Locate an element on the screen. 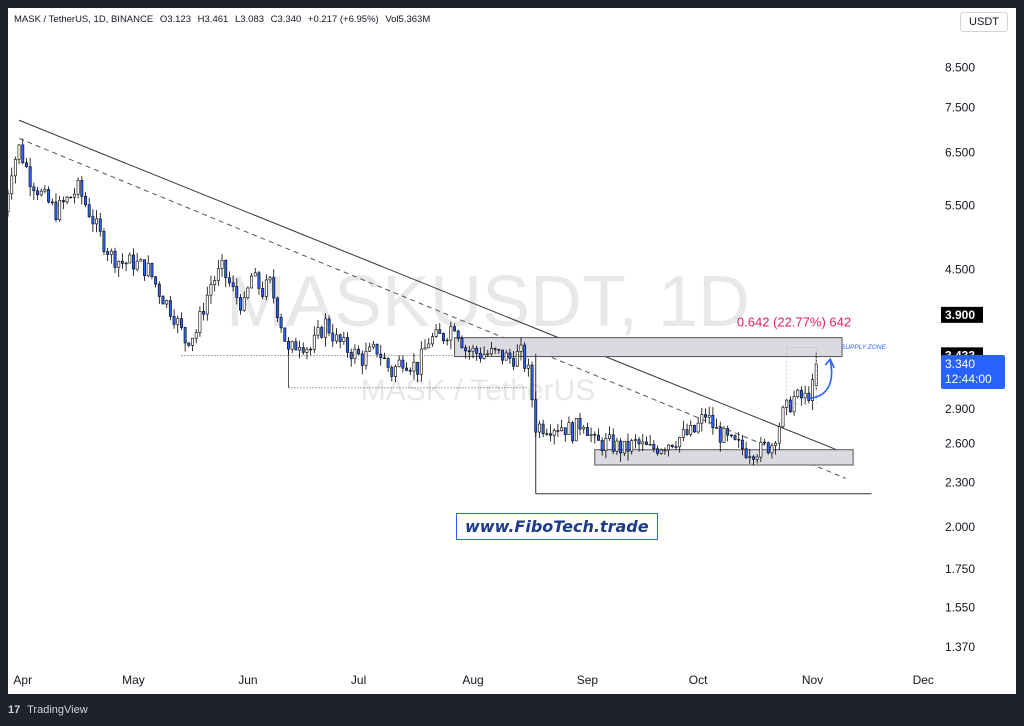  watermark: MASKUSDT, 1D MASK / TetherUS is located at coordinates (488, 334).